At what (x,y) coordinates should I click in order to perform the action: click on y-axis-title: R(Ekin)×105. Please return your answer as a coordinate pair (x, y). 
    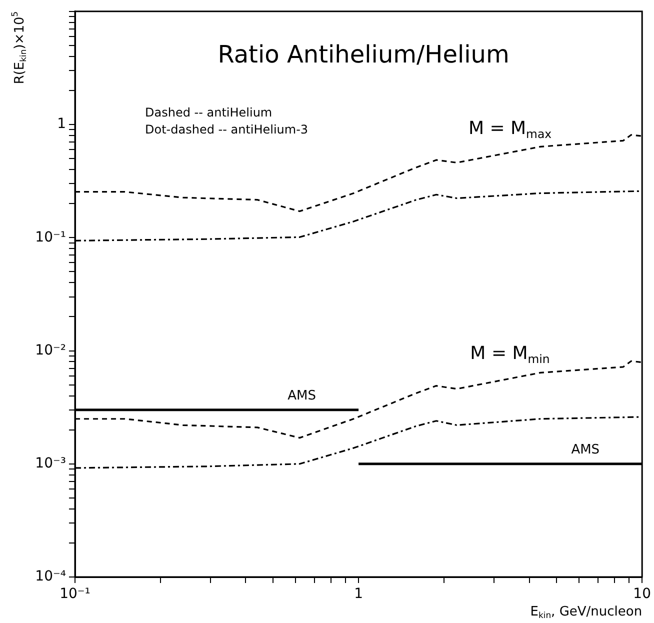
    Looking at the image, I should click on (19, 47).